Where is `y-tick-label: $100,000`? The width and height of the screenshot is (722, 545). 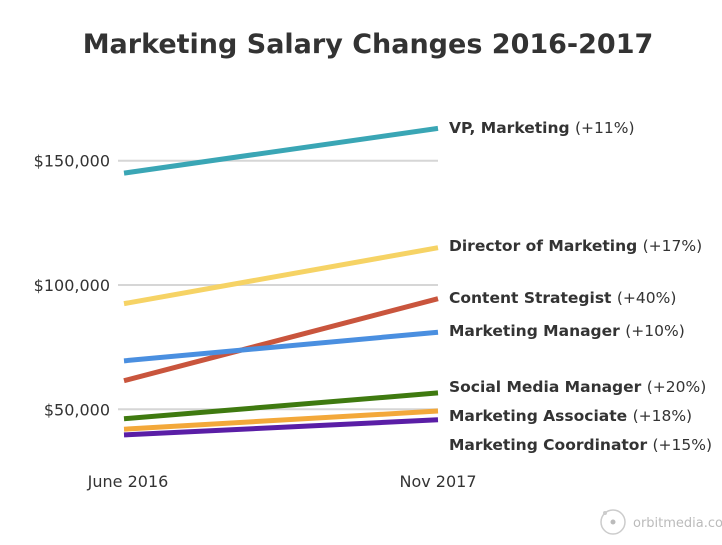
y-tick-label: $100,000 is located at coordinates (72, 285).